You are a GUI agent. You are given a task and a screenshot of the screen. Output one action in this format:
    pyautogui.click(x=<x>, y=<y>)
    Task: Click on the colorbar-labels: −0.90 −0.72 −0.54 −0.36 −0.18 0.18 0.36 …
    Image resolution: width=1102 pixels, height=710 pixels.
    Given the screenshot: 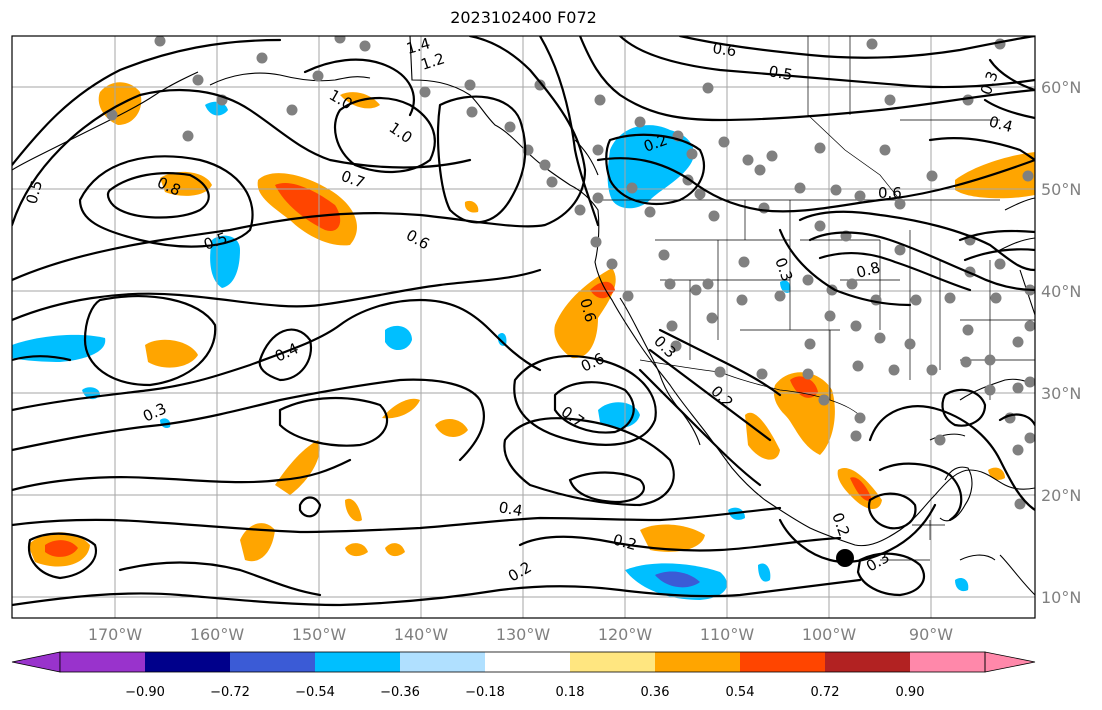 What is the action you would take?
    pyautogui.click(x=524, y=692)
    